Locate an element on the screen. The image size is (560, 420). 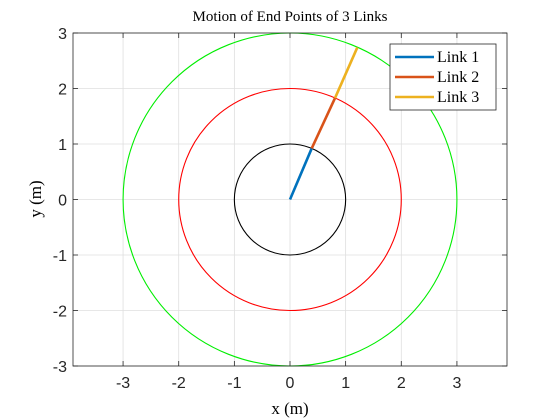
x-tick-label: 0 is located at coordinates (290, 383).